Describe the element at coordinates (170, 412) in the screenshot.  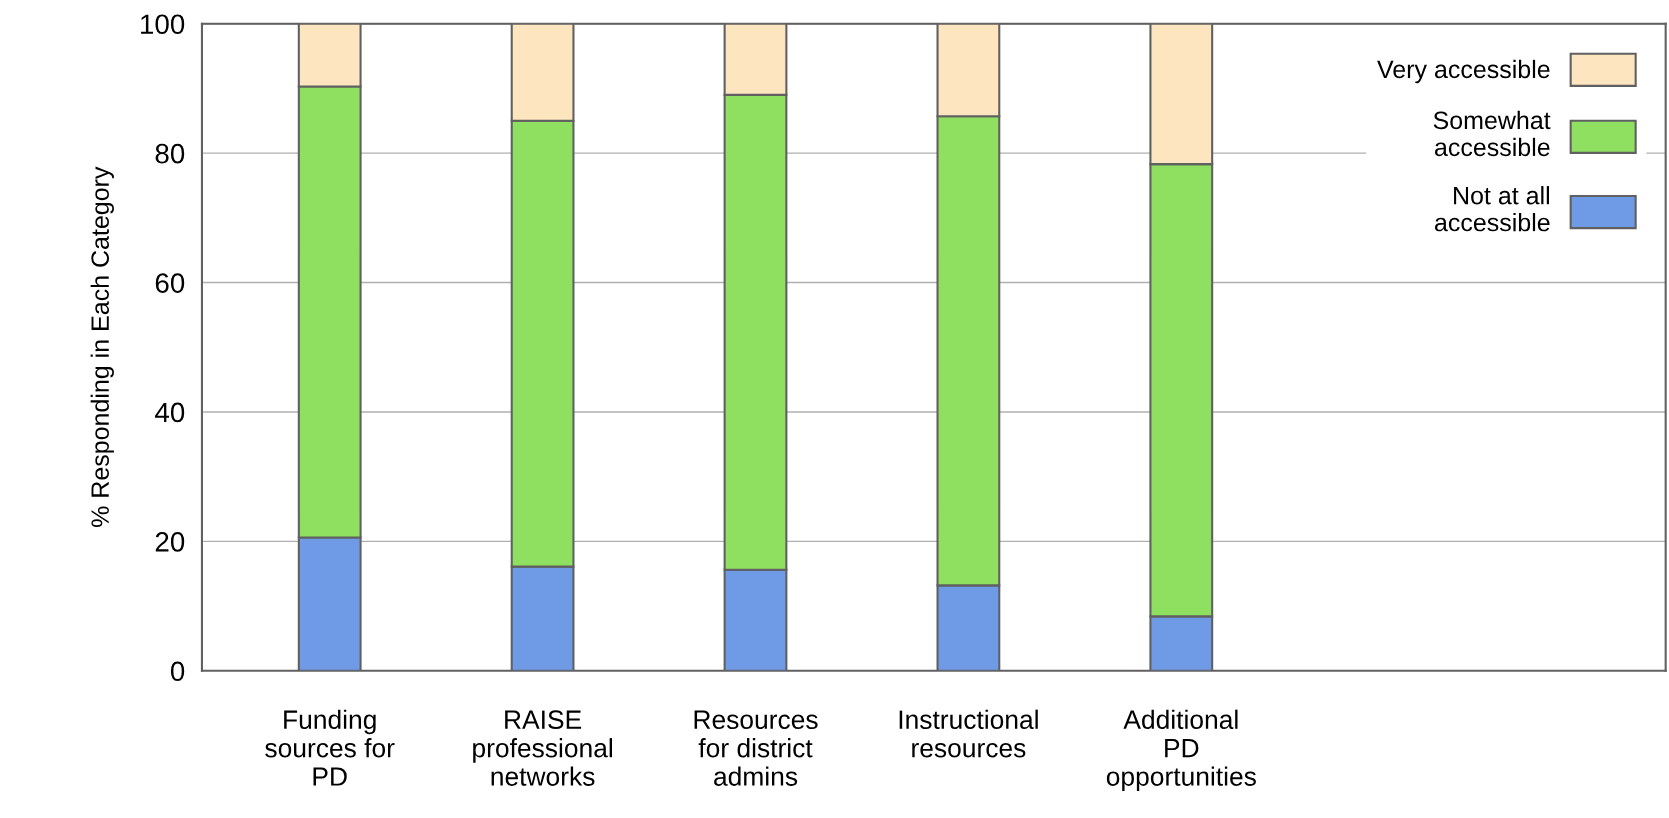
I see `y-tick-label: 40` at that location.